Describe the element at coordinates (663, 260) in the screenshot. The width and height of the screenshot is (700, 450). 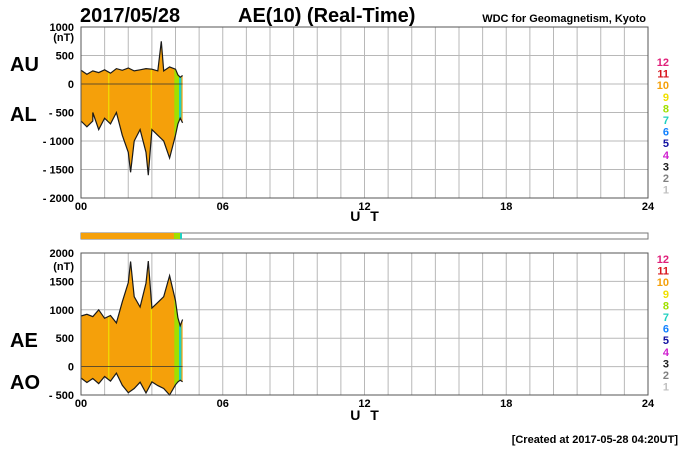
I see `bottom-legend-item: 12` at that location.